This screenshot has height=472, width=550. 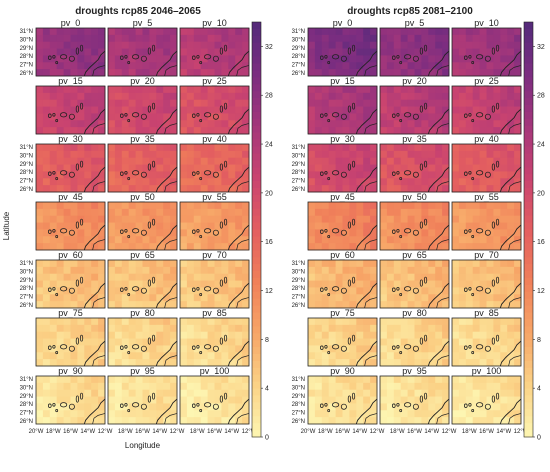 I want to click on map-panel-pv-90: pv_90, so click(x=342, y=395).